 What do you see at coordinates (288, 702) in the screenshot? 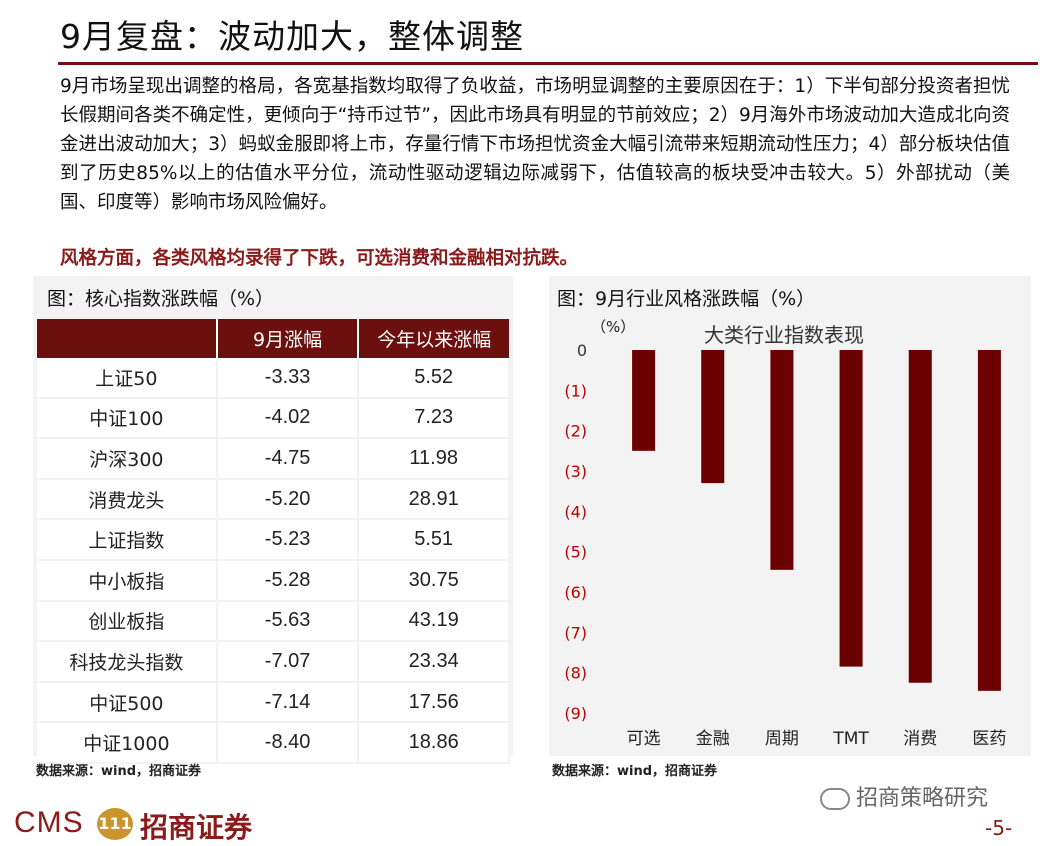
I see `sept-change-cell: -7.14` at bounding box center [288, 702].